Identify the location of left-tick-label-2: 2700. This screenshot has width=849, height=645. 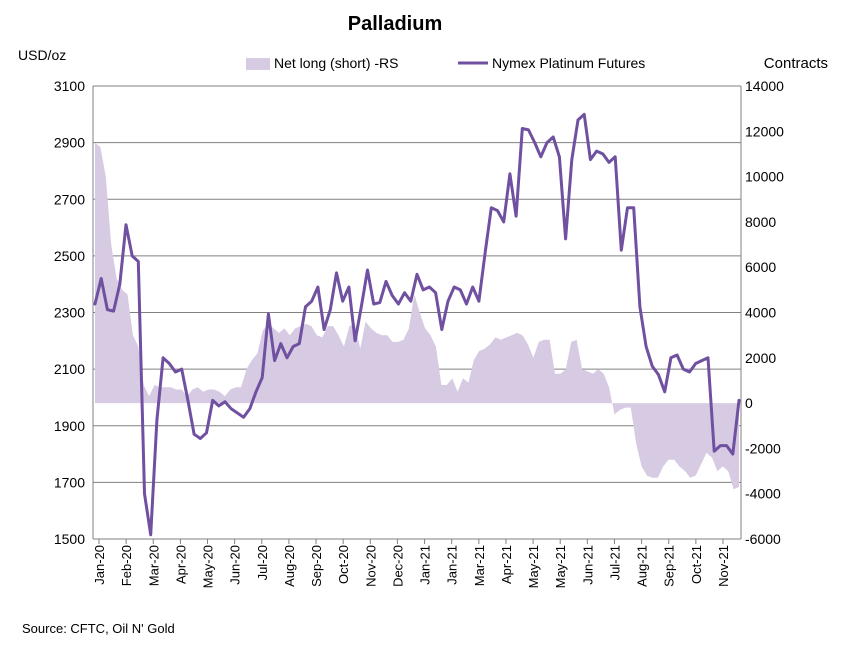
(69, 199).